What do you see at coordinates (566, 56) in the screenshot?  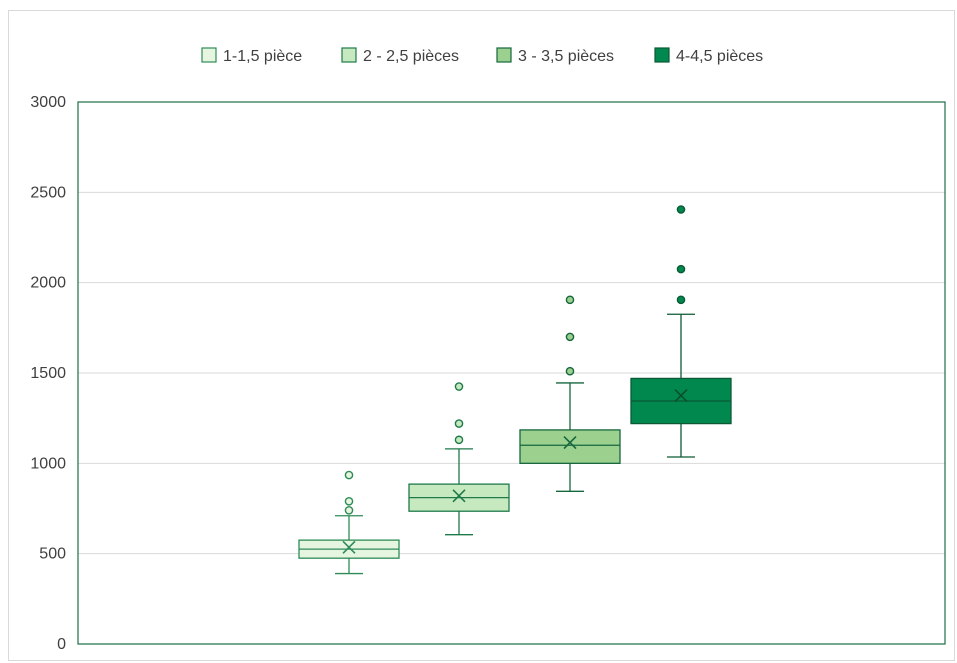 I see `legend-label: 3 - 3,5 pièces` at bounding box center [566, 56].